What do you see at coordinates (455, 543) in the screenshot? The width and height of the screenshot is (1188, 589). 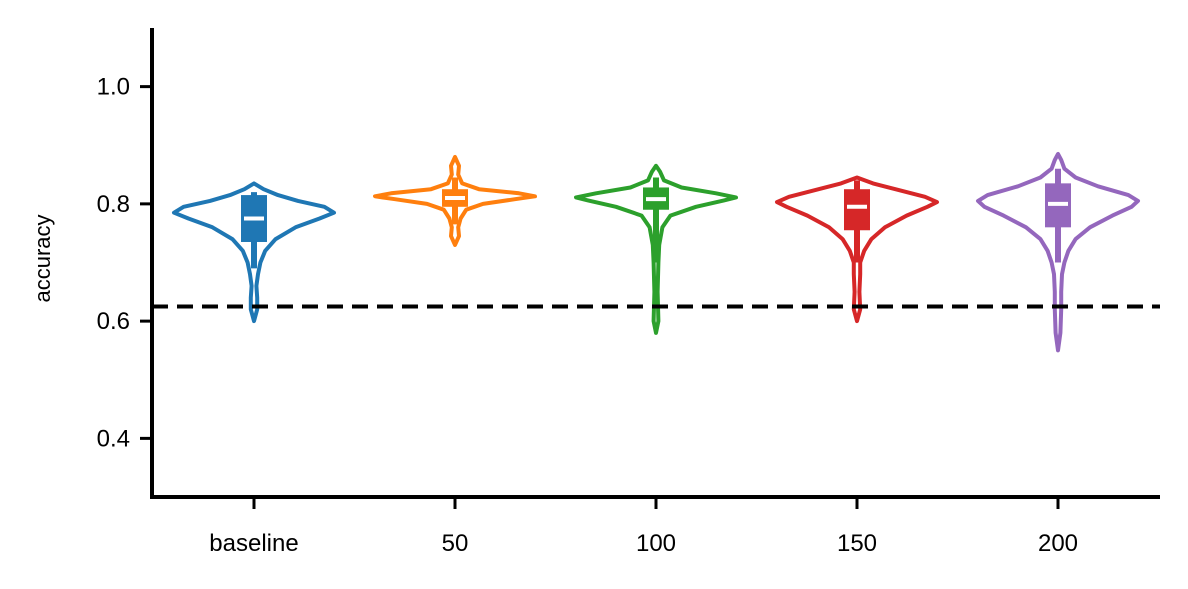 I see `x-tick-label: 50` at bounding box center [455, 543].